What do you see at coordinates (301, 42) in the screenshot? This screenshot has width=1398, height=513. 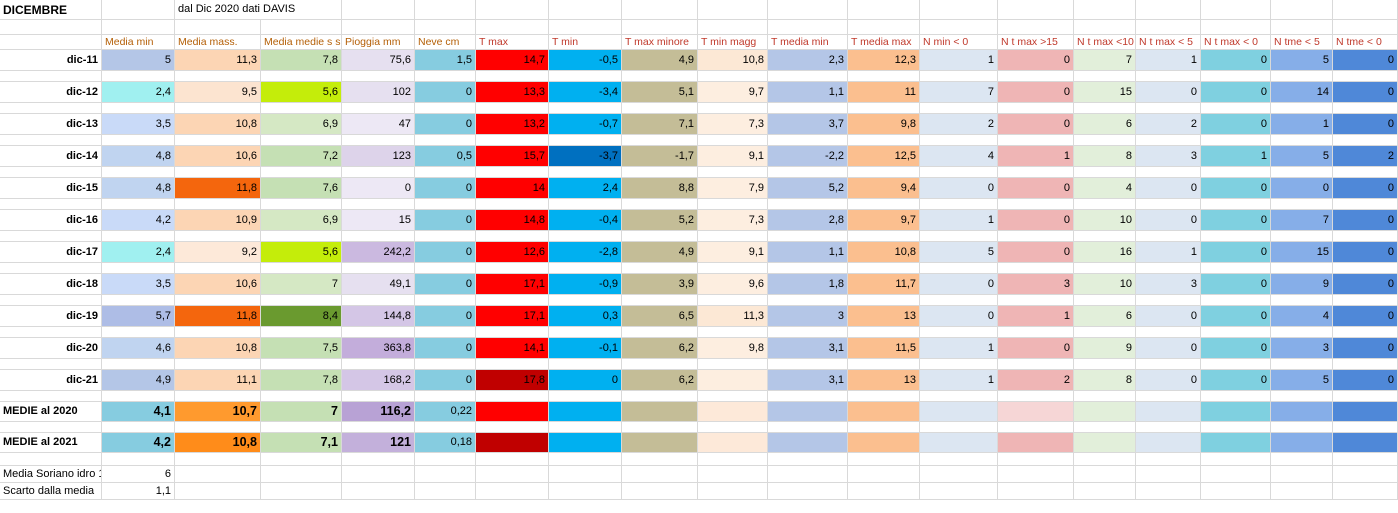 I see `column-header: Media medie s s` at bounding box center [301, 42].